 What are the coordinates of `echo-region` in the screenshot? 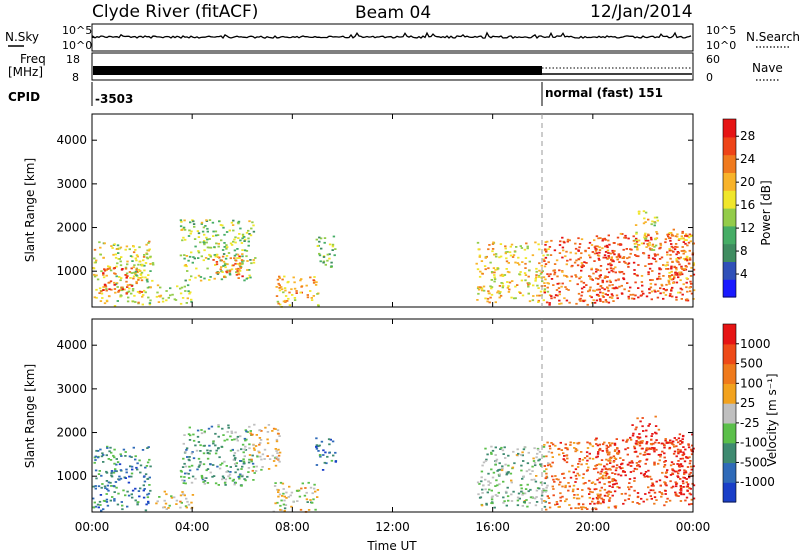 It's located at (121, 281).